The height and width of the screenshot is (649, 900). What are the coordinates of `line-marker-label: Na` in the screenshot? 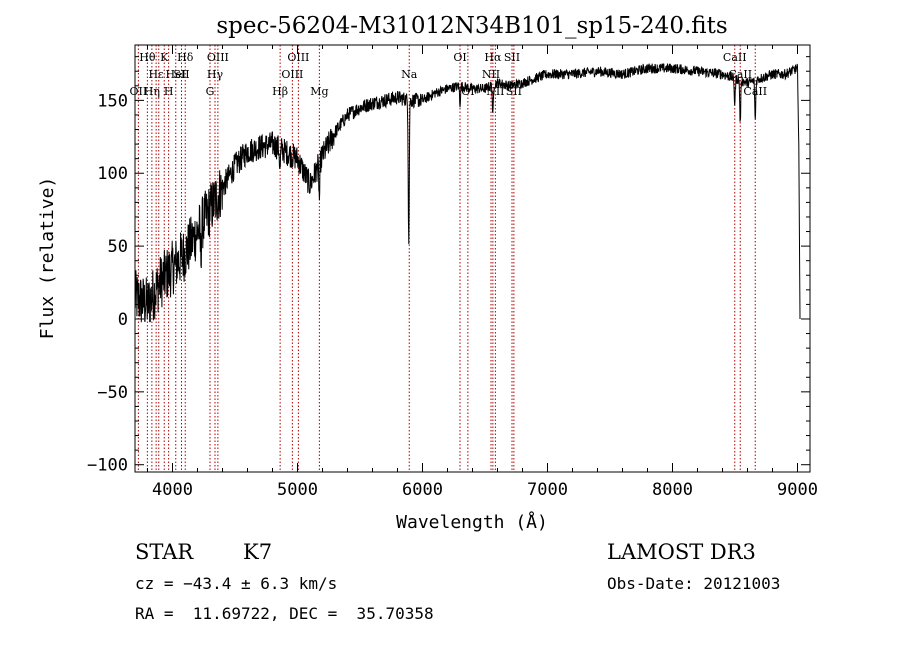 It's located at (409, 74).